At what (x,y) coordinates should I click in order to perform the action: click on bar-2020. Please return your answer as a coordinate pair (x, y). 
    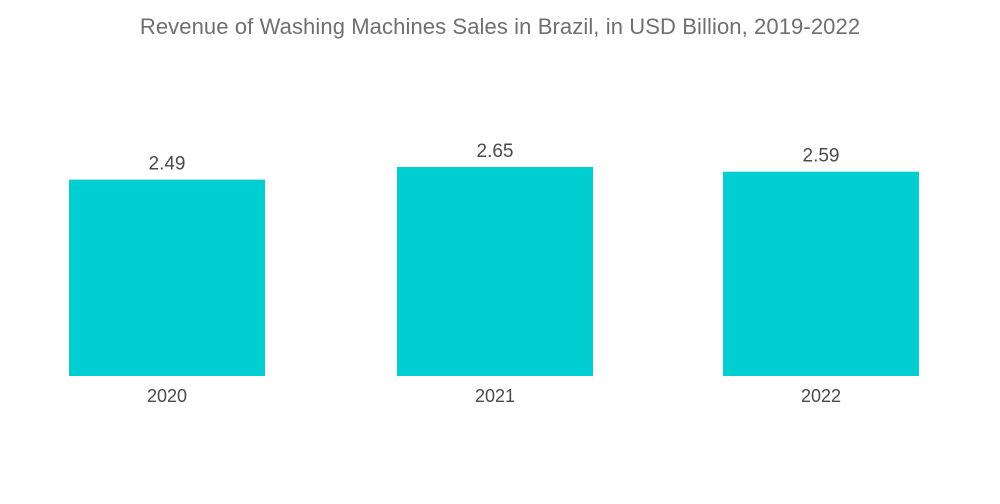
    Looking at the image, I should click on (167, 277).